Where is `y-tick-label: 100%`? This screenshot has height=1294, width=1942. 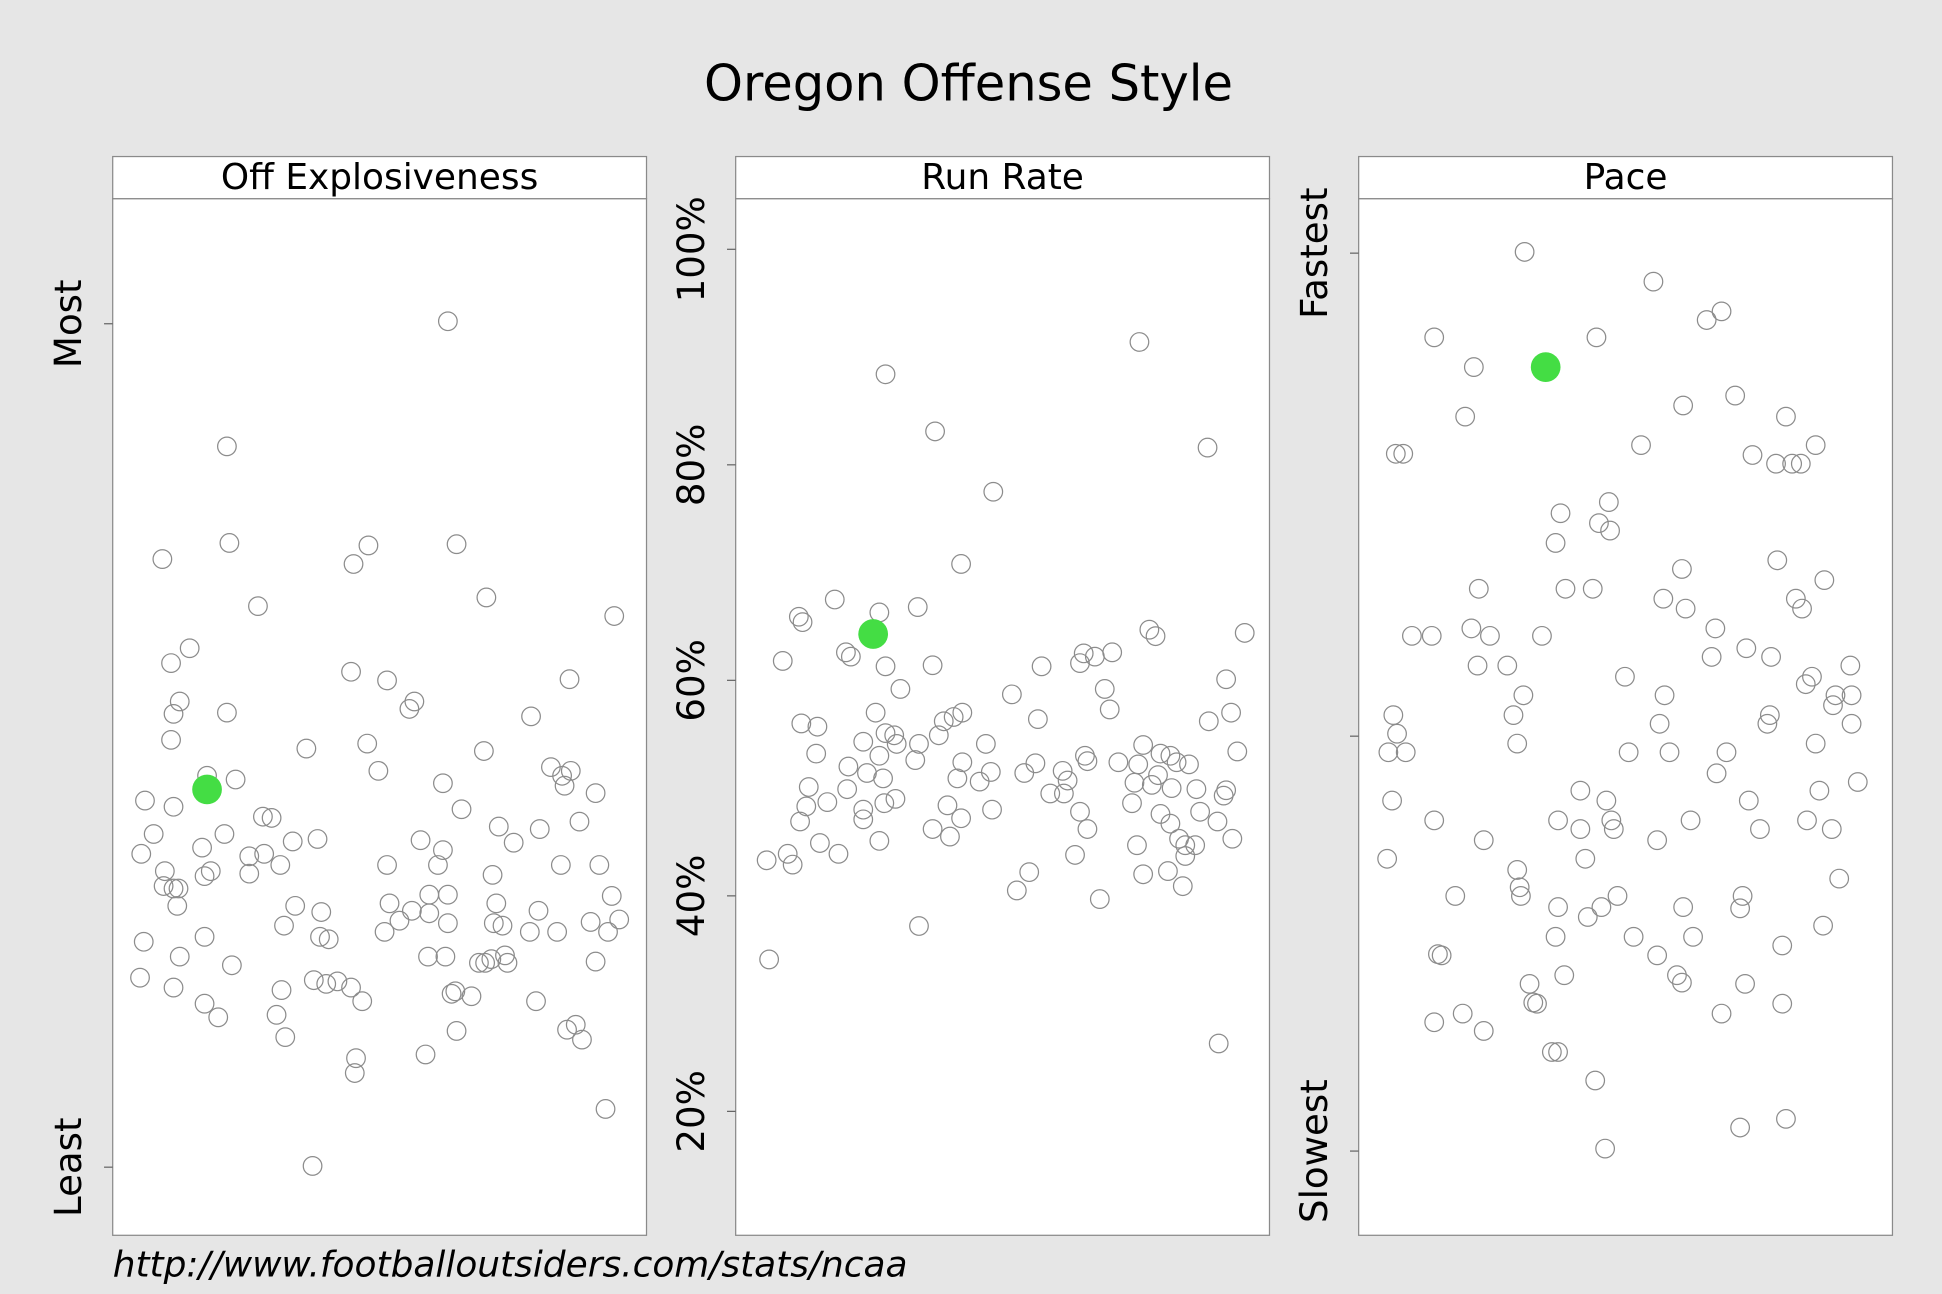
y-tick-label: 100% is located at coordinates (691, 249).